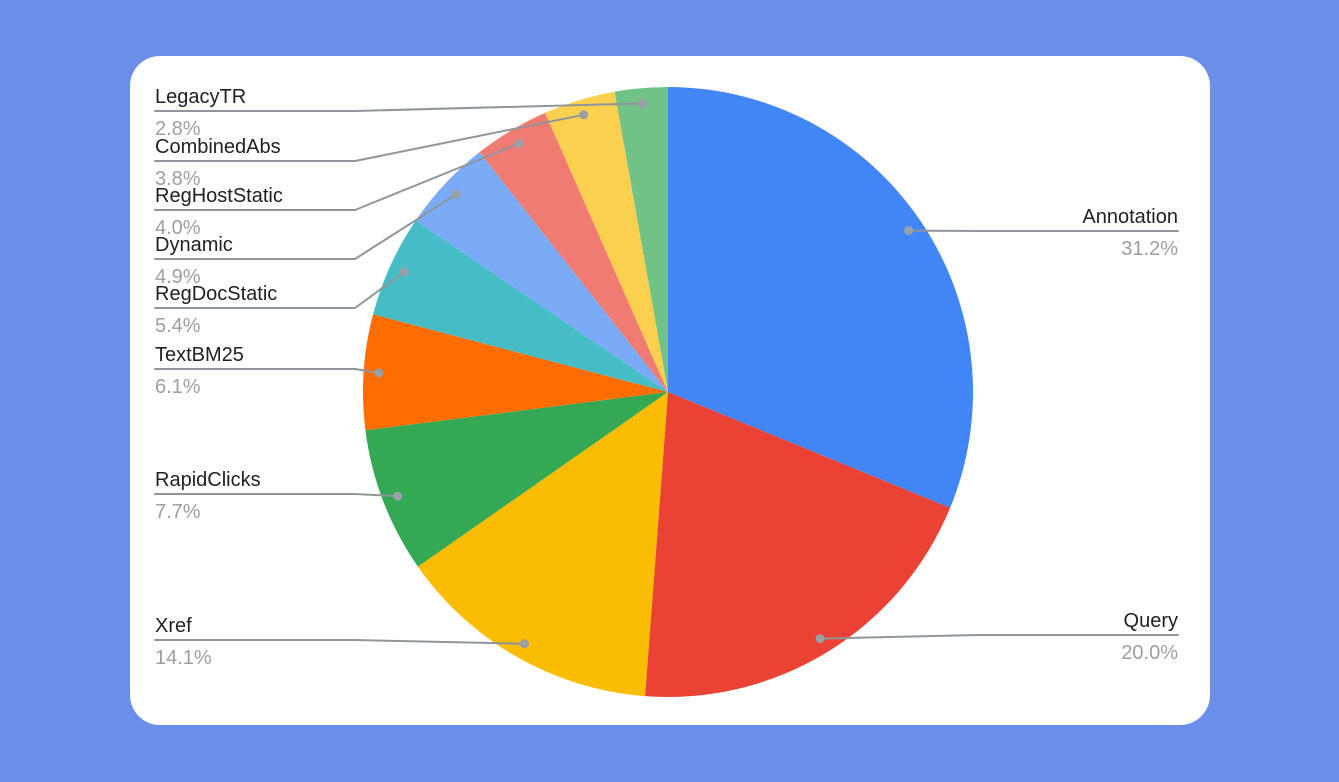 The width and height of the screenshot is (1339, 782). What do you see at coordinates (200, 113) in the screenshot?
I see `slice-label-legacytr: LegacyTR 2.8%` at bounding box center [200, 113].